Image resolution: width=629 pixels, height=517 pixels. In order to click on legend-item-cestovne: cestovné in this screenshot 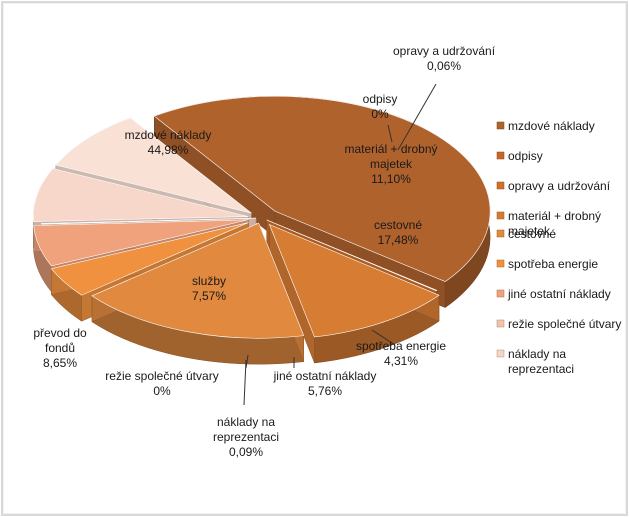, I will do `click(526, 234)`.